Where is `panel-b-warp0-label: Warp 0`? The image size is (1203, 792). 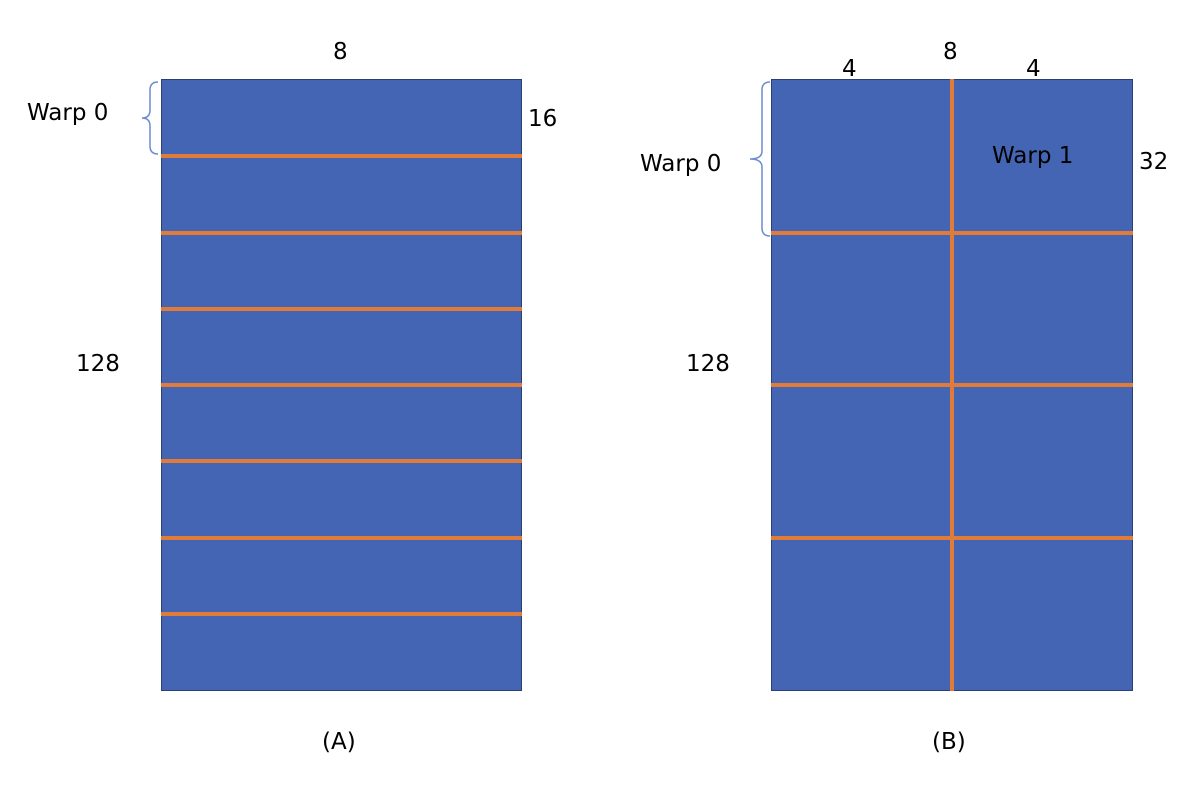 panel-b-warp0-label: Warp 0 is located at coordinates (681, 164).